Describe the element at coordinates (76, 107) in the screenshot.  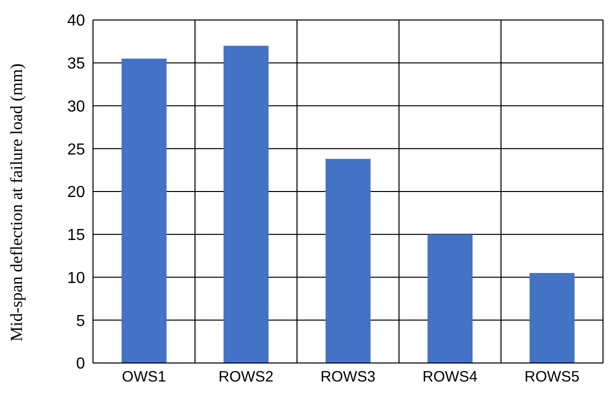
I see `y-tick-label: 30` at that location.